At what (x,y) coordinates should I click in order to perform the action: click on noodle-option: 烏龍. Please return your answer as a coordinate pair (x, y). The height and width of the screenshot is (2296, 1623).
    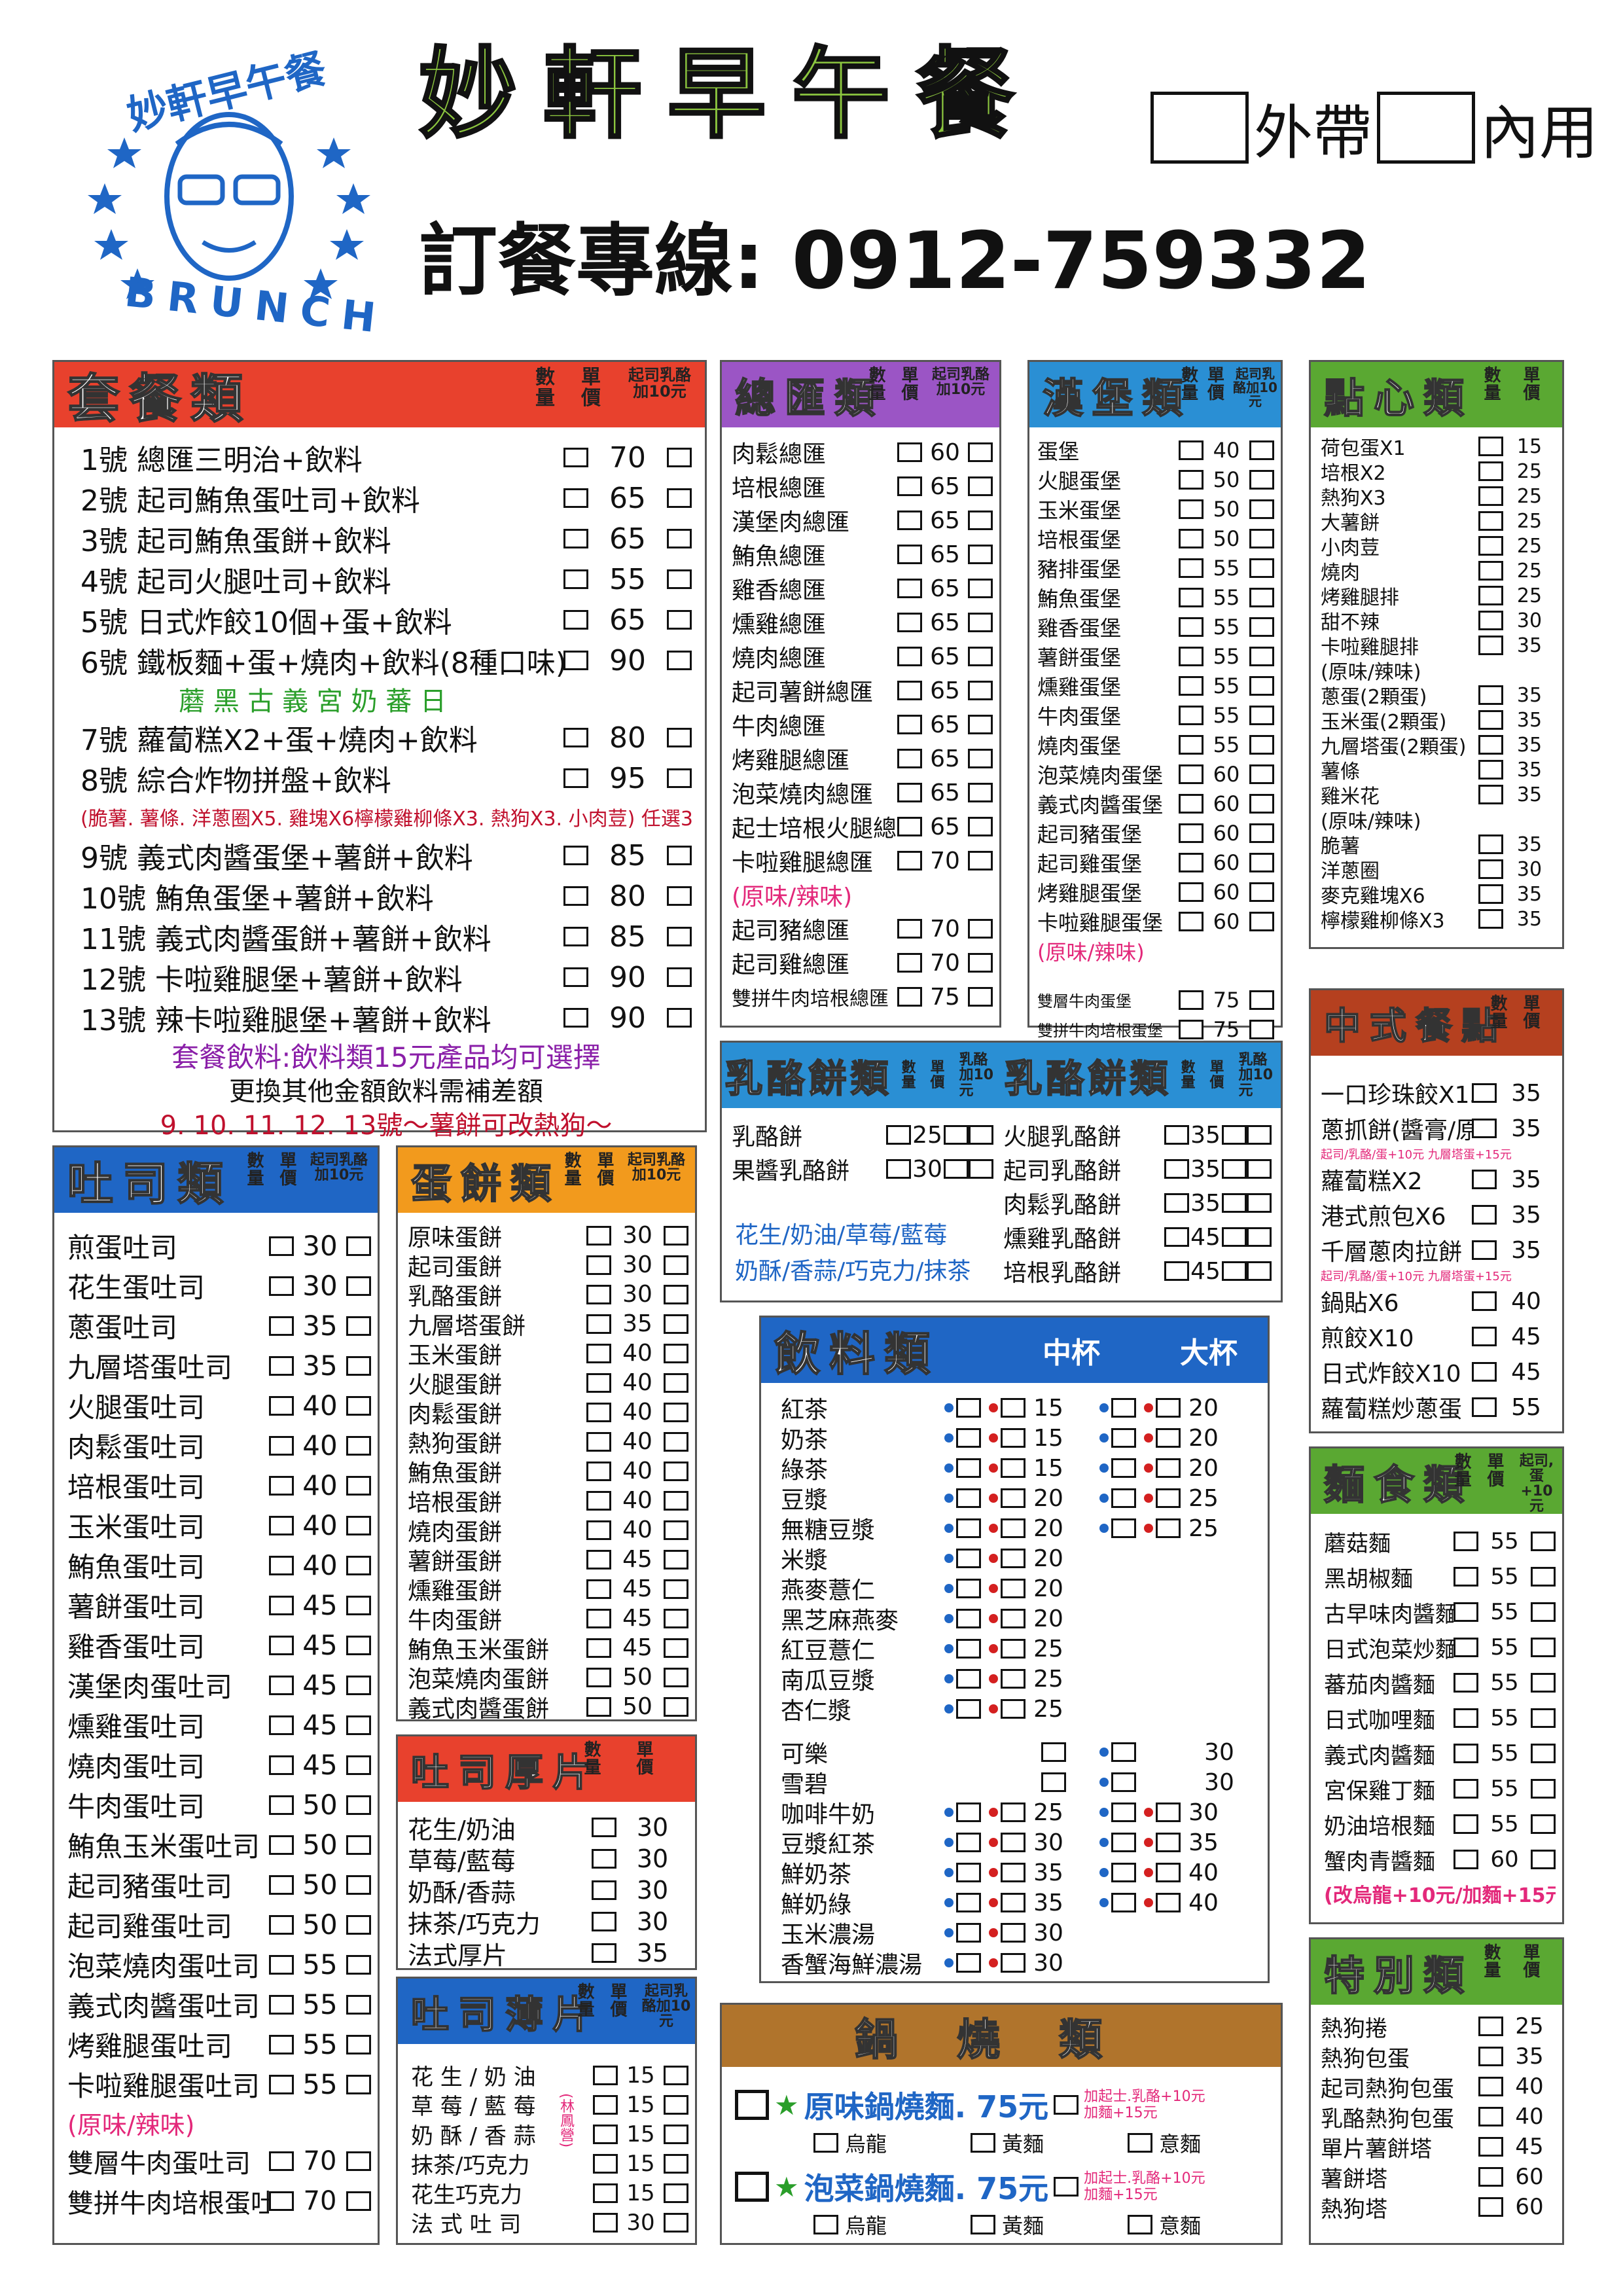
    Looking at the image, I should click on (892, 2225).